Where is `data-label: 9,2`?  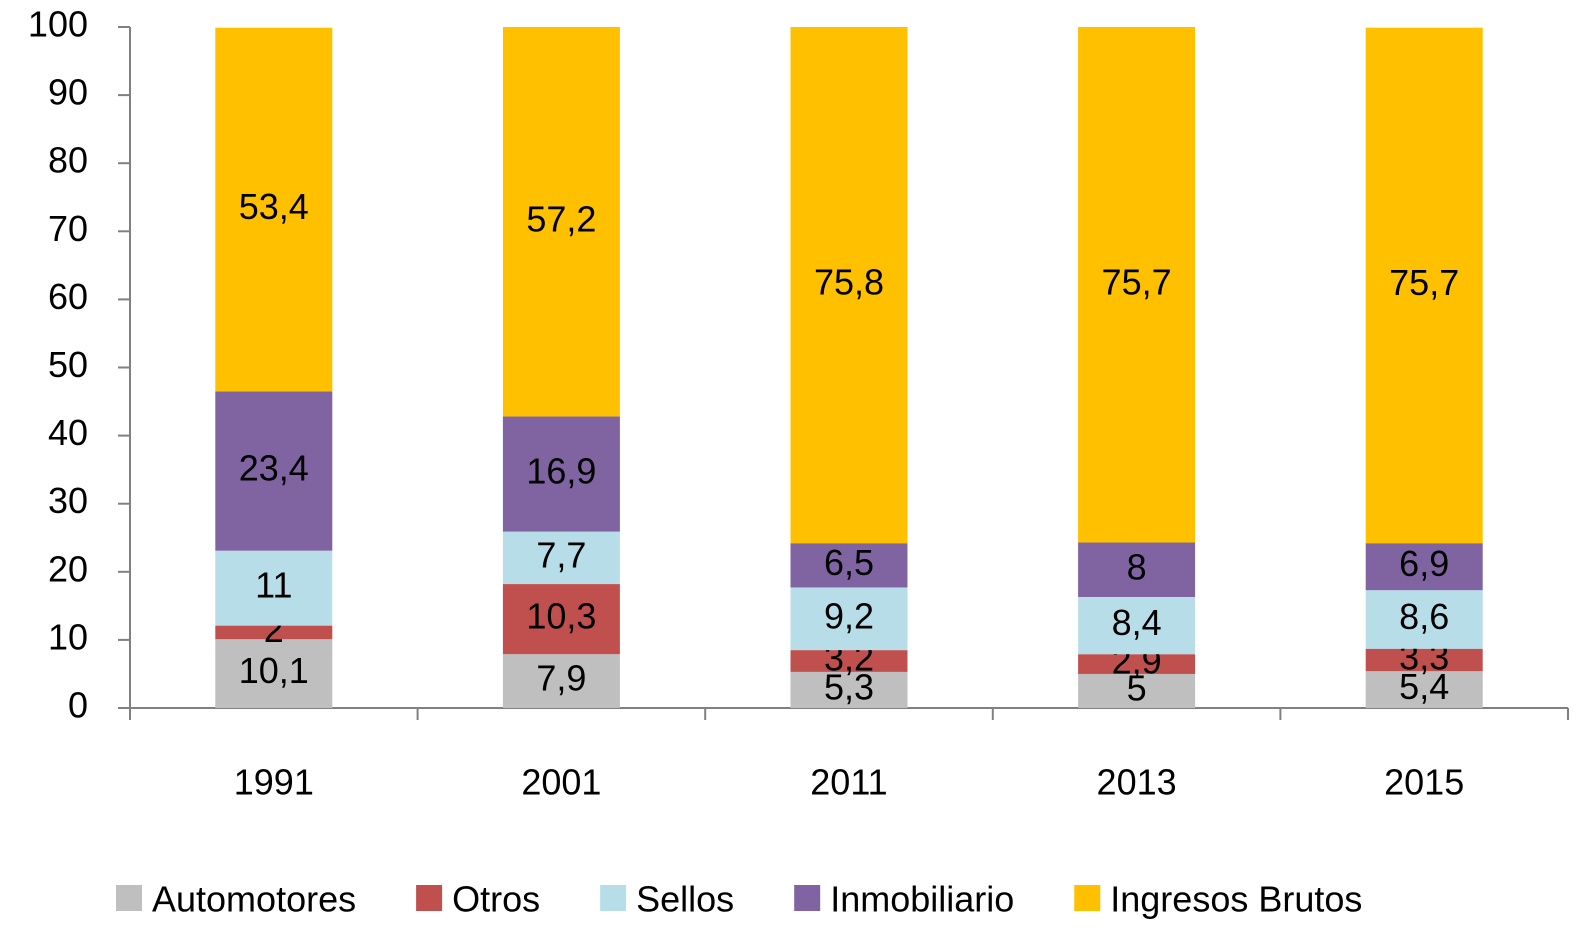
data-label: 9,2 is located at coordinates (849, 615).